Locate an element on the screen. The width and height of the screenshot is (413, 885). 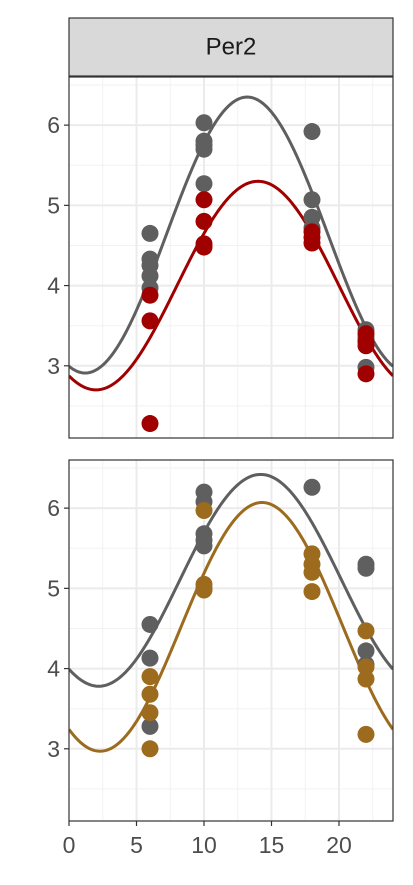
x-tick-label: 10 is located at coordinates (204, 845).